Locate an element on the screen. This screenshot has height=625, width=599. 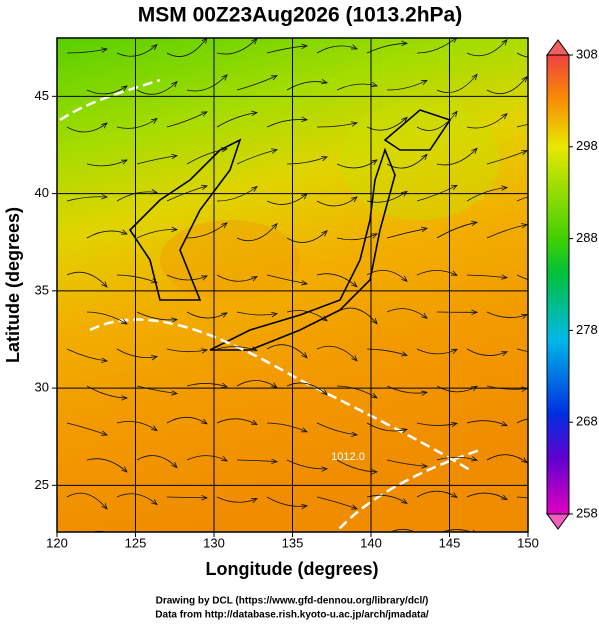
x-tick-label: 150 is located at coordinates (528, 542).